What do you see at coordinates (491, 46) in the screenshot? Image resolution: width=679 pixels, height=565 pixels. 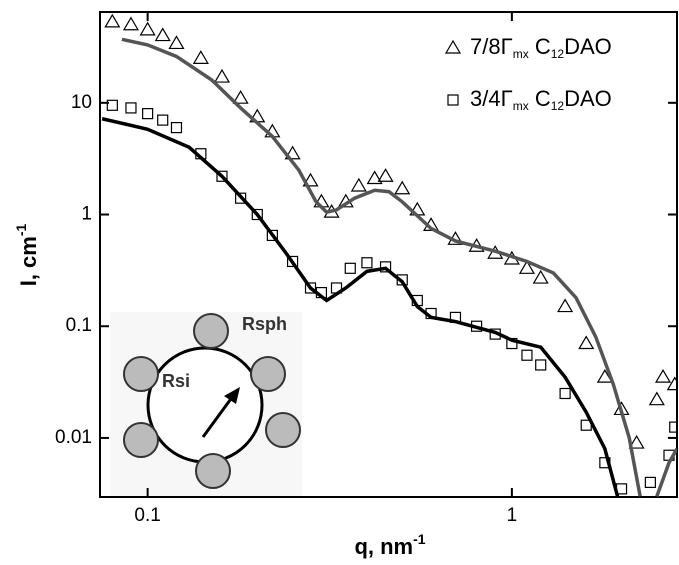 I see `text-part: 7/8Γ` at bounding box center [491, 46].